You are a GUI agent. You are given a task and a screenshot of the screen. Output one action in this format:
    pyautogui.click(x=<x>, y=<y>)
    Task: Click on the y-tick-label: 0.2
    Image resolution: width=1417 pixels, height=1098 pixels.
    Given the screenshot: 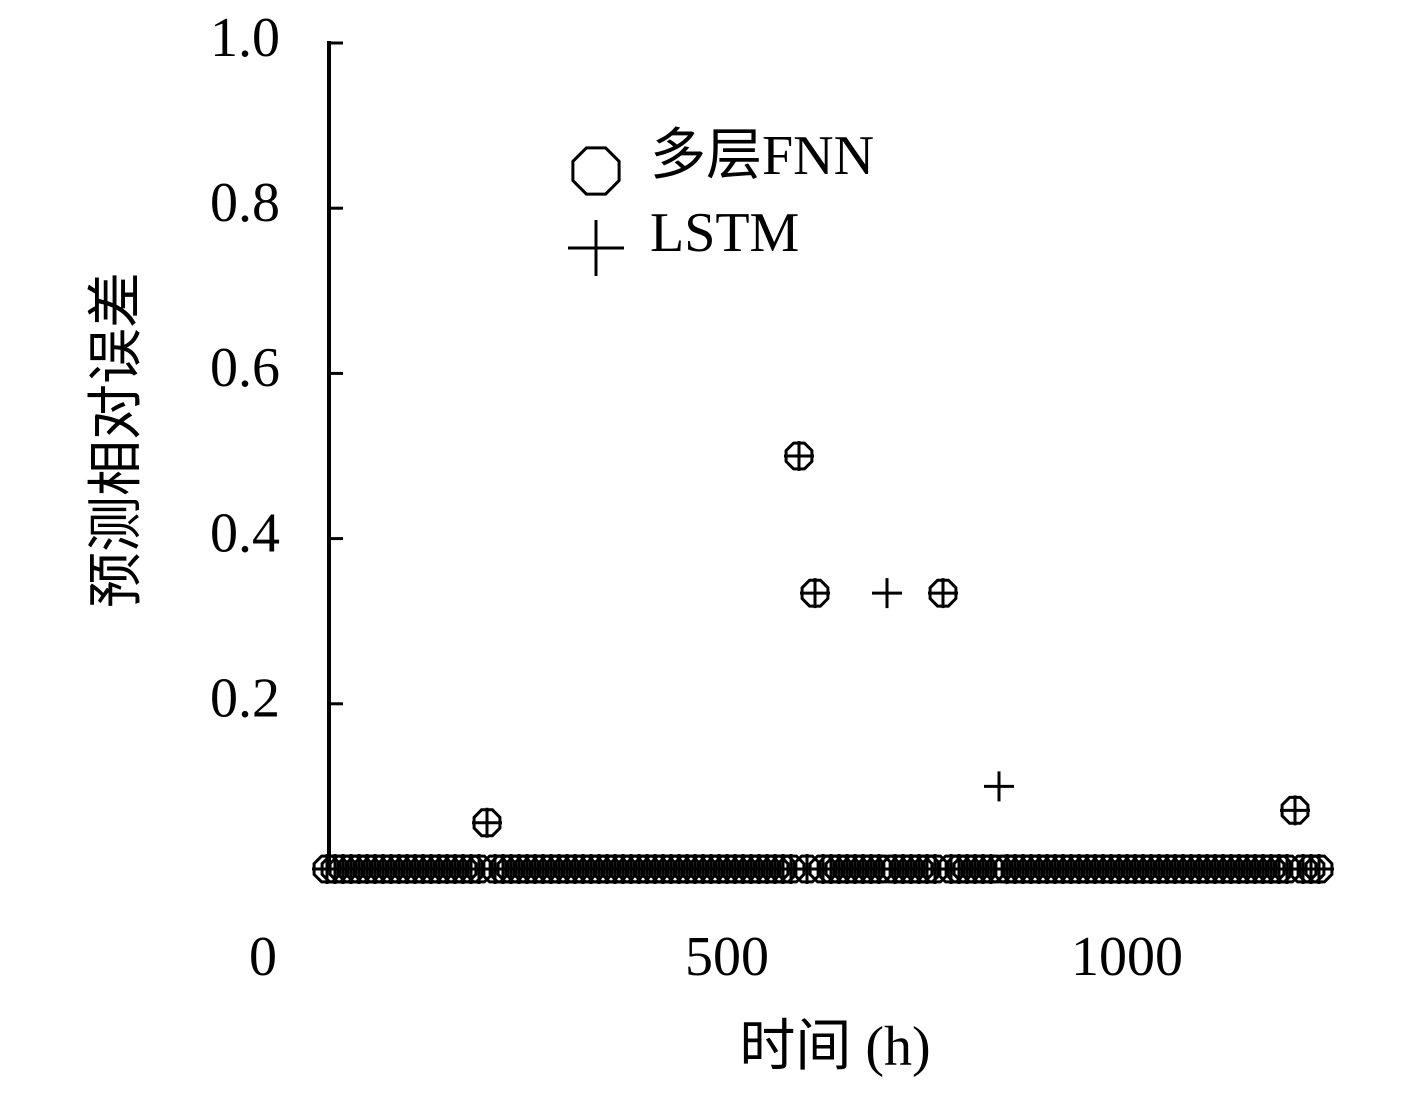 What is the action you would take?
    pyautogui.click(x=245, y=699)
    